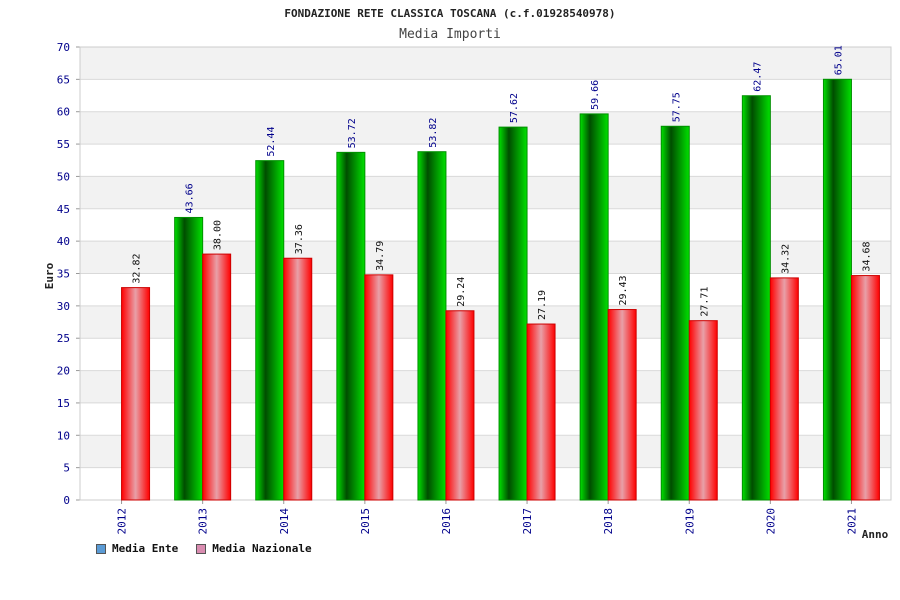  What do you see at coordinates (262, 548) in the screenshot?
I see `legend-label-nazionale: Media Nazionale` at bounding box center [262, 548].